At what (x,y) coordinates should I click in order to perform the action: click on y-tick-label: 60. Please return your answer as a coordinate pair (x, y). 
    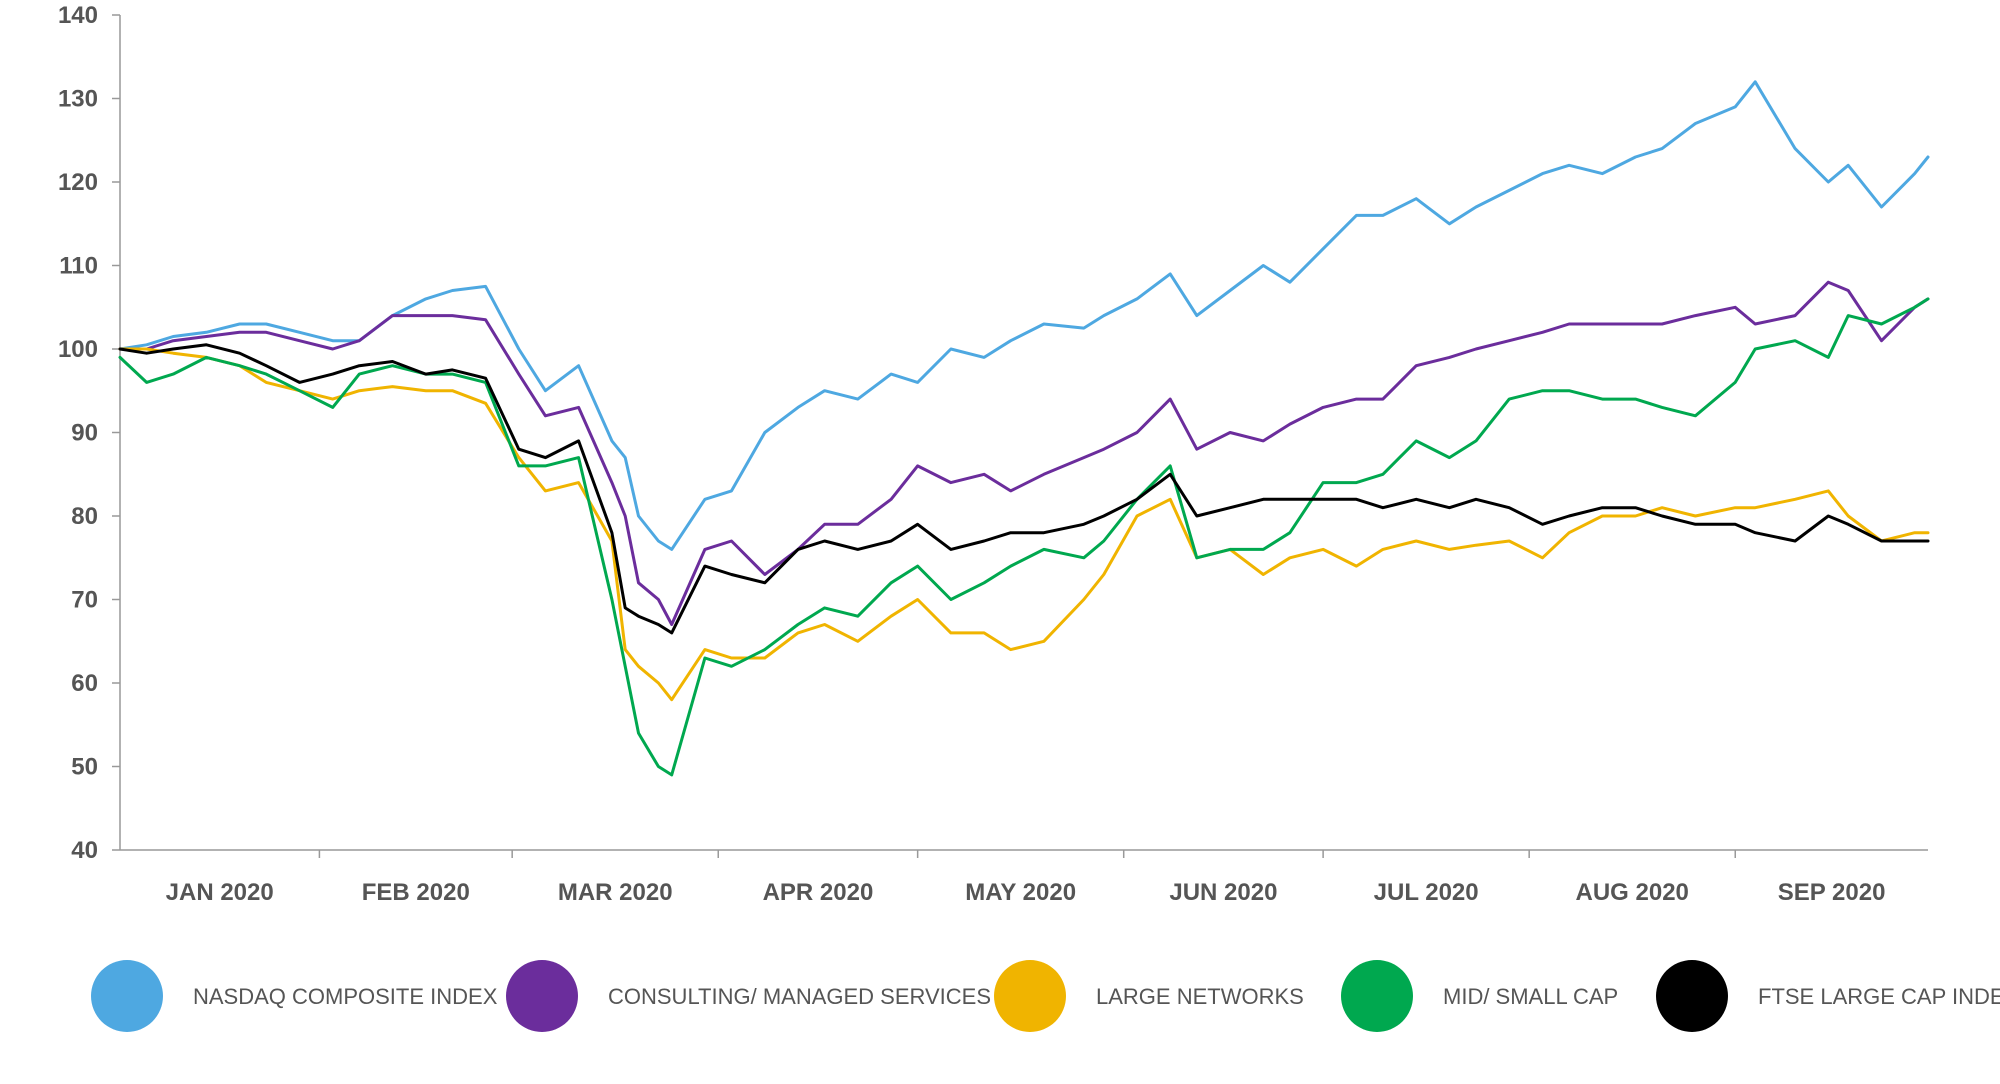
    Looking at the image, I should click on (84, 683).